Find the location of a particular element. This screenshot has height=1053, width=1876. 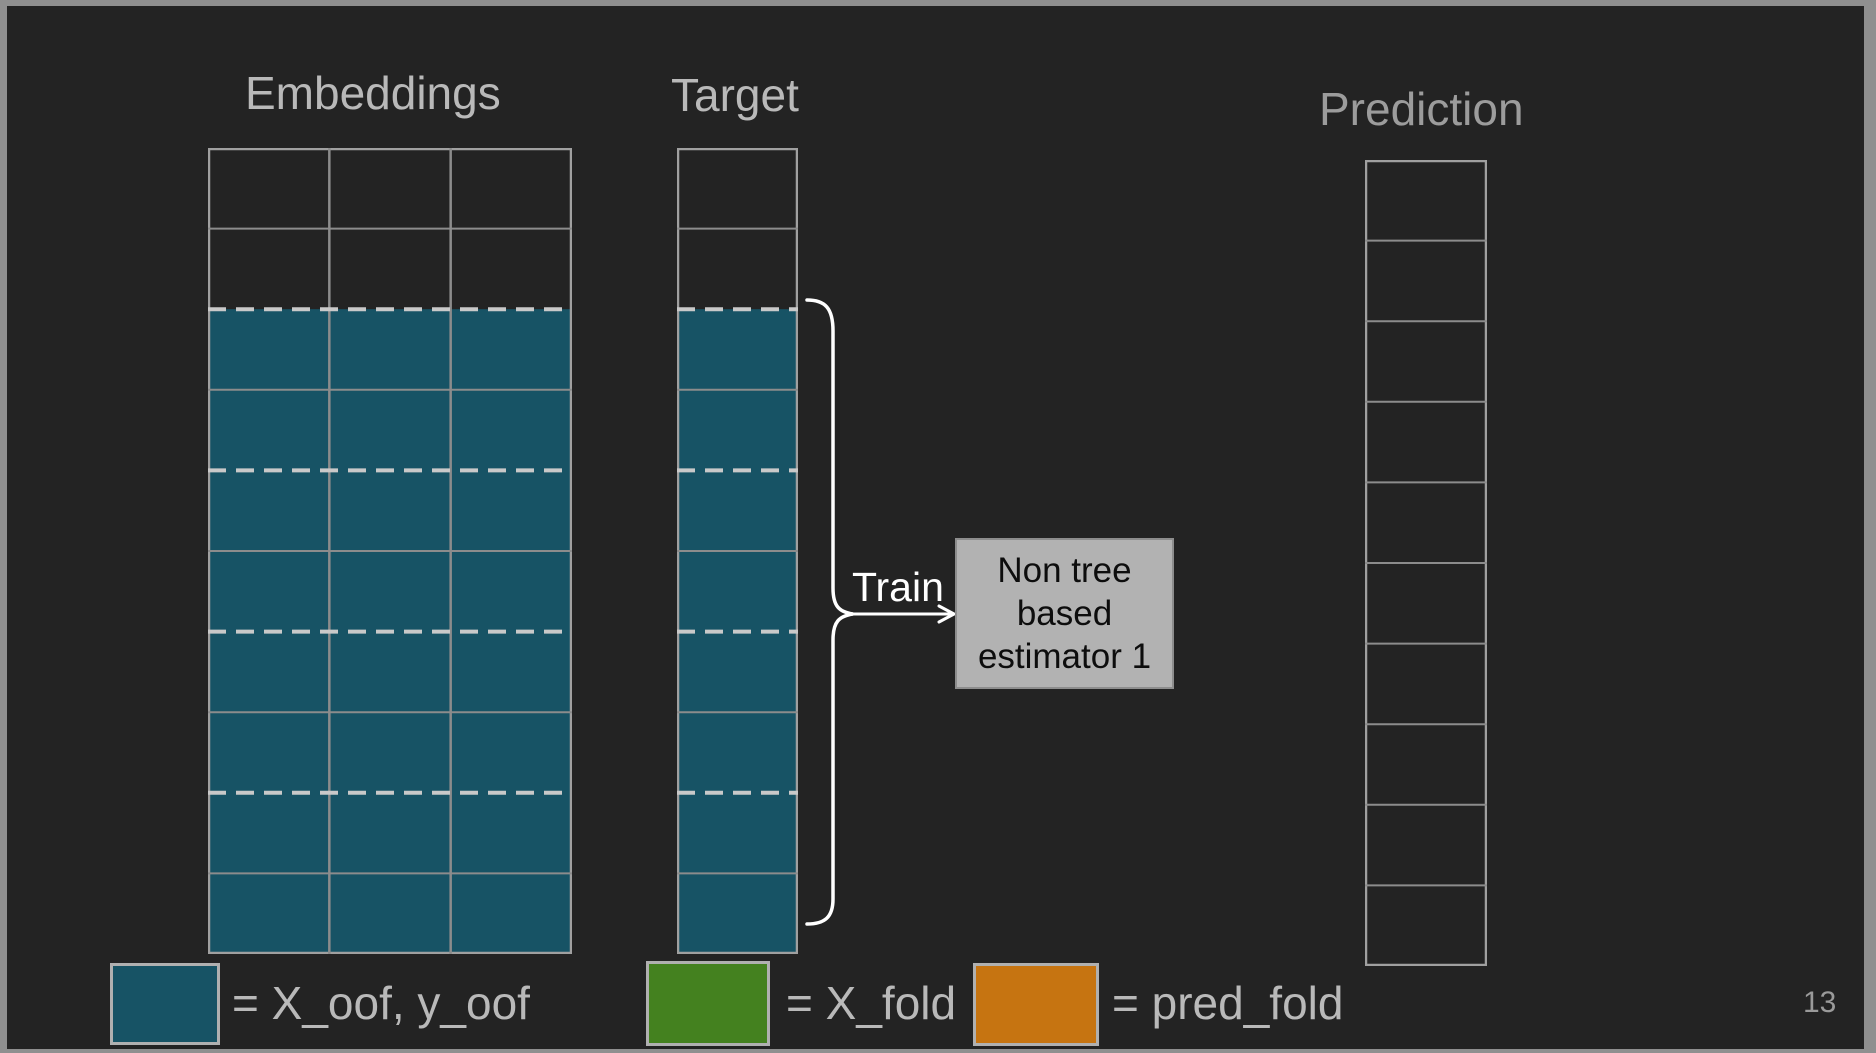

prediction-column-title: Prediction is located at coordinates (1421, 109).